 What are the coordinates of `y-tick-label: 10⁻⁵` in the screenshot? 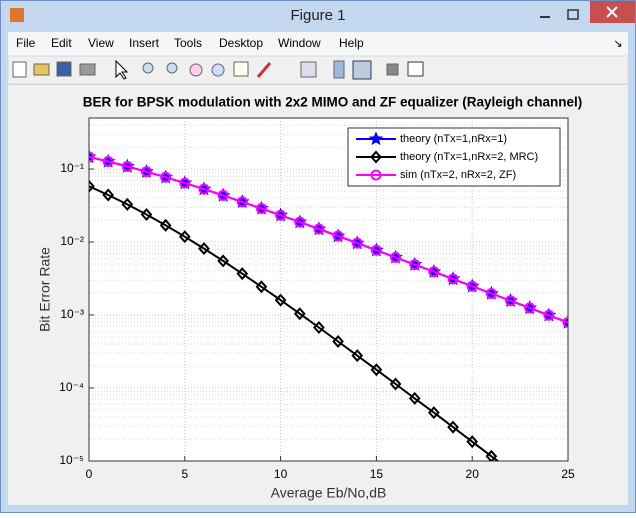 It's located at (71, 460).